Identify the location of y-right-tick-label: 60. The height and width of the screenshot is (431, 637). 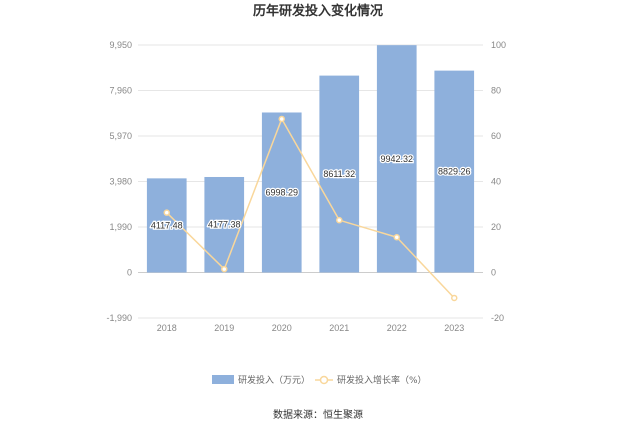
(496, 136).